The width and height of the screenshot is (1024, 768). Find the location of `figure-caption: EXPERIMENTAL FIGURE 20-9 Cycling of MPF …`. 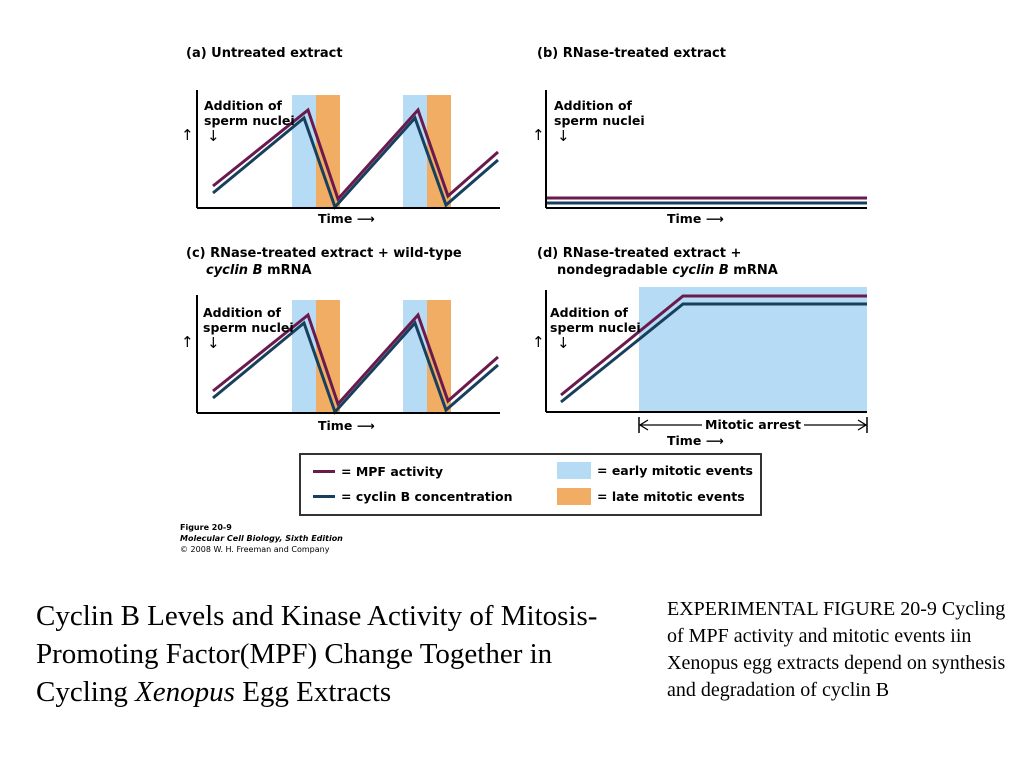

figure-caption: EXPERIMENTAL FIGURE 20-9 Cycling of MPF … is located at coordinates (836, 649).